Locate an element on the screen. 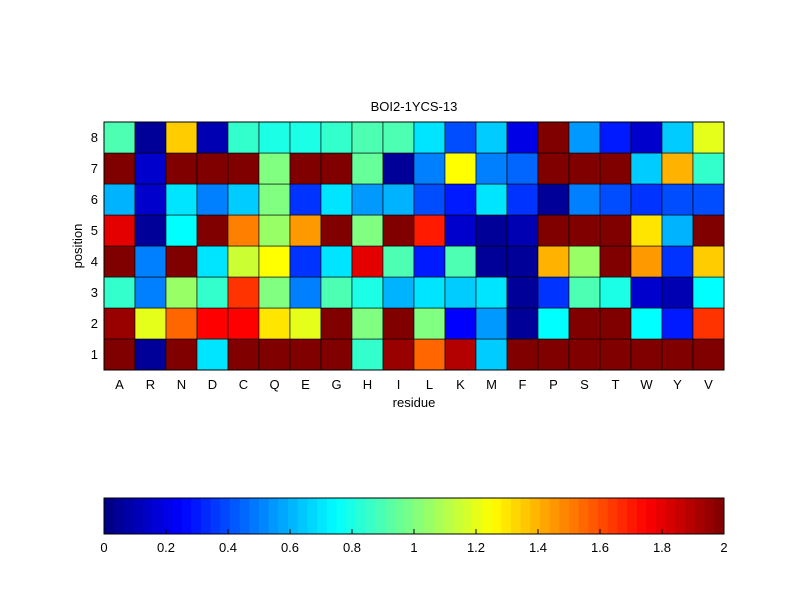  x-tick-label: I is located at coordinates (399, 384).